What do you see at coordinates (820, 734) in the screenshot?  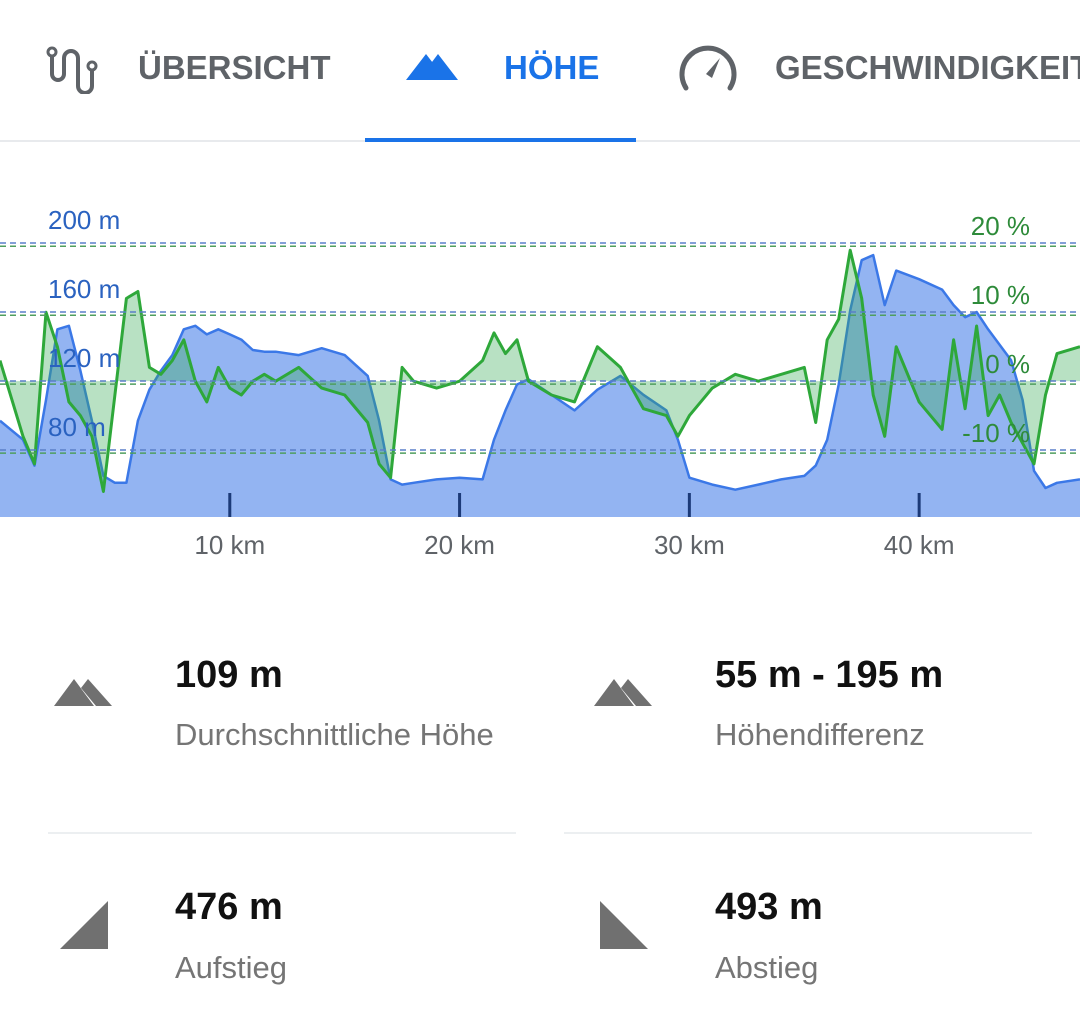 I see `stat-label: Höhendifferenz` at bounding box center [820, 734].